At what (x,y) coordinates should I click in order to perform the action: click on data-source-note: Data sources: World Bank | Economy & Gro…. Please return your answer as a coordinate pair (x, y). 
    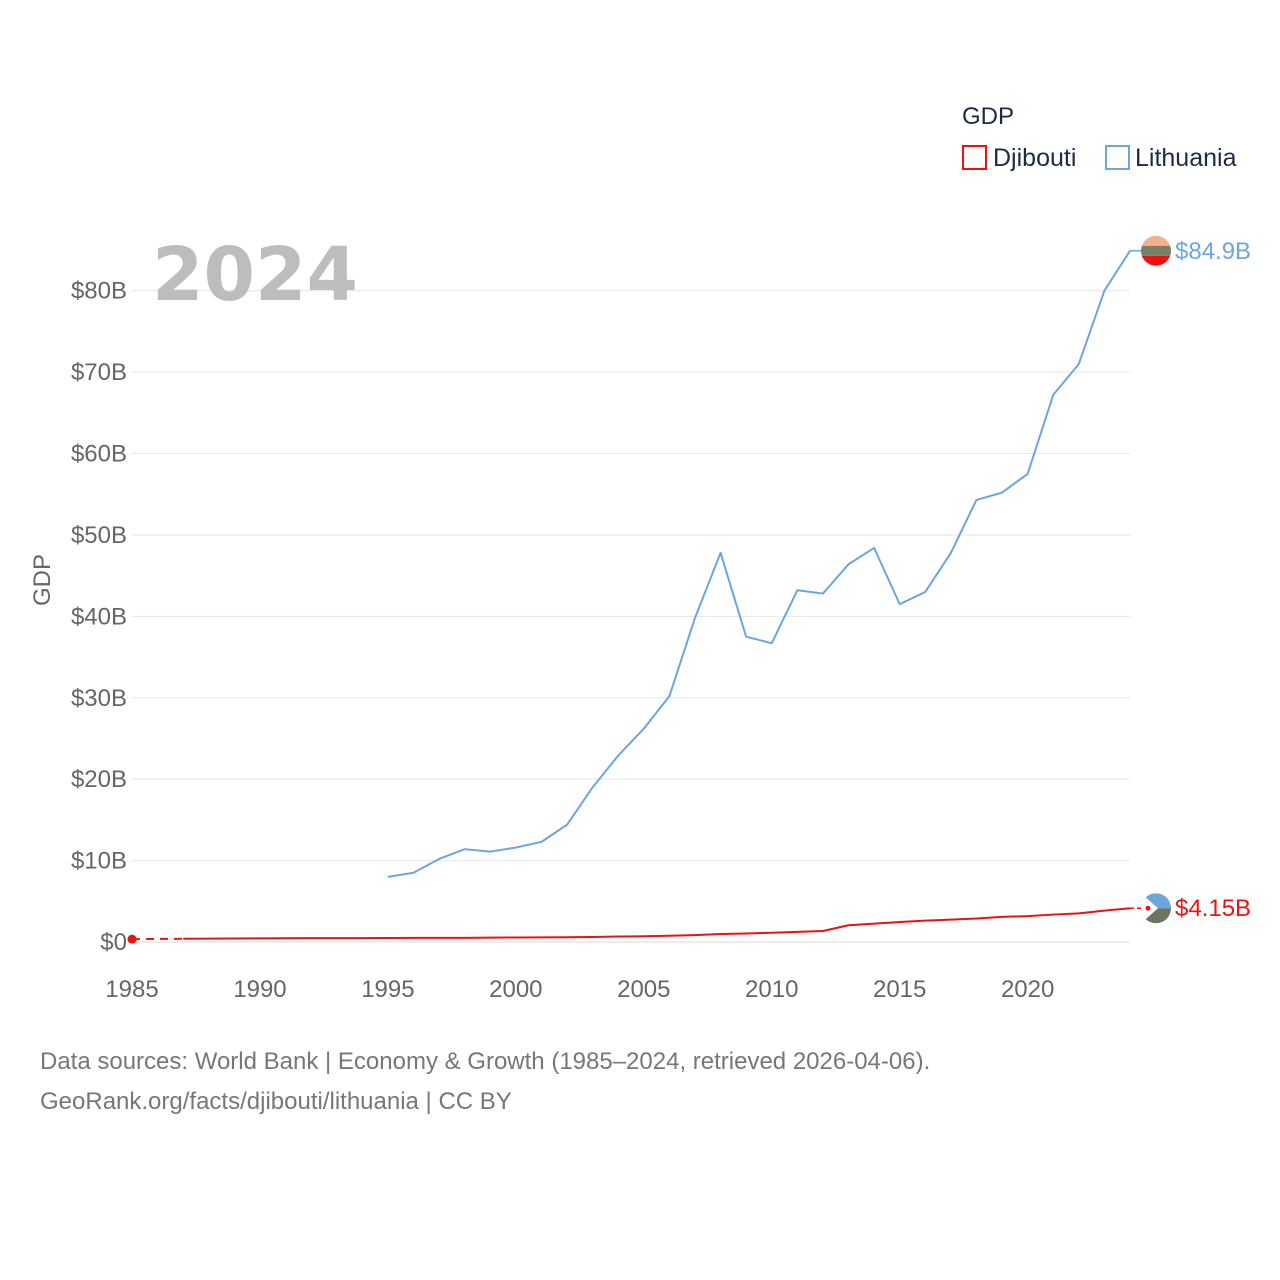
    Looking at the image, I should click on (485, 1061).